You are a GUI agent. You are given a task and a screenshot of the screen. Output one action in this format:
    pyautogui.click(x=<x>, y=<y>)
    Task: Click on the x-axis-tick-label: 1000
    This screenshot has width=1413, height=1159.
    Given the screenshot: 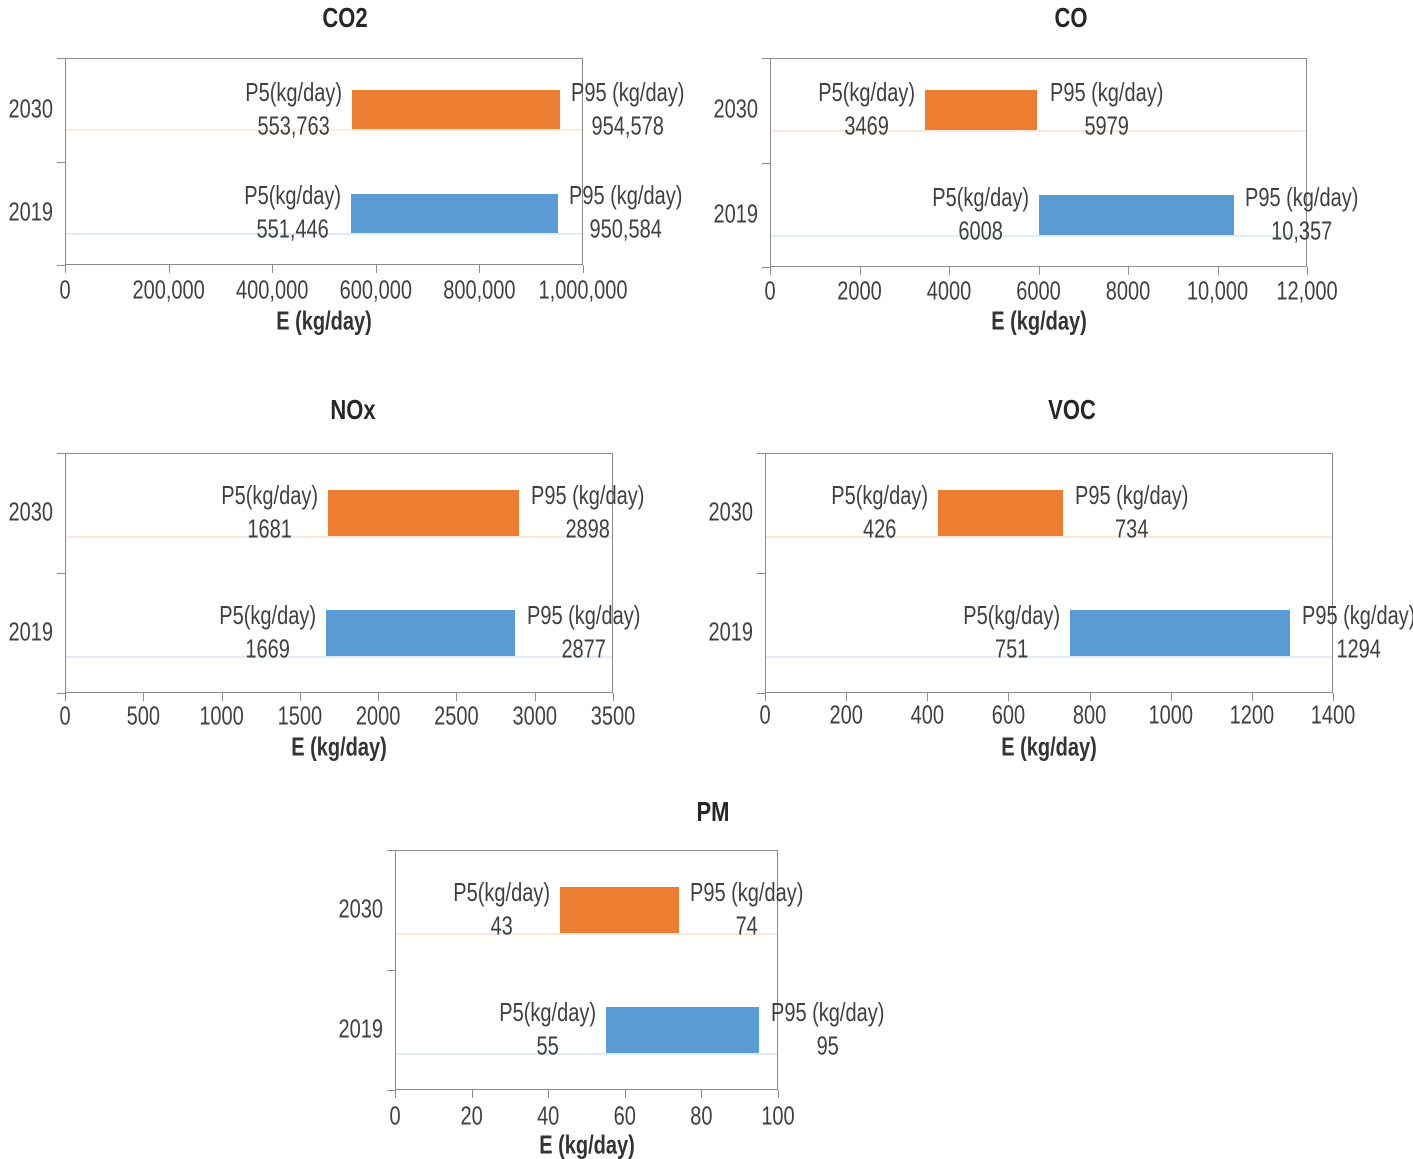 What is the action you would take?
    pyautogui.click(x=221, y=717)
    